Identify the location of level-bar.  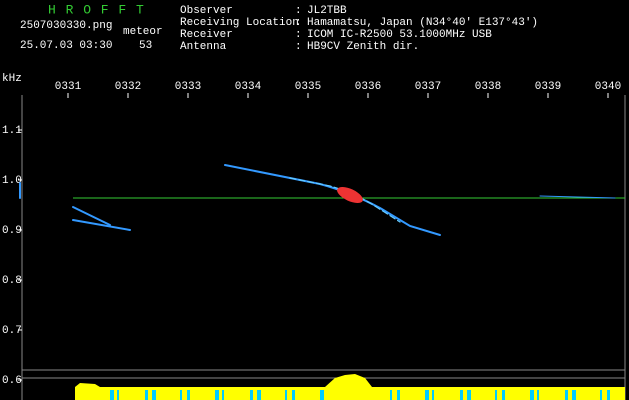
(350, 393).